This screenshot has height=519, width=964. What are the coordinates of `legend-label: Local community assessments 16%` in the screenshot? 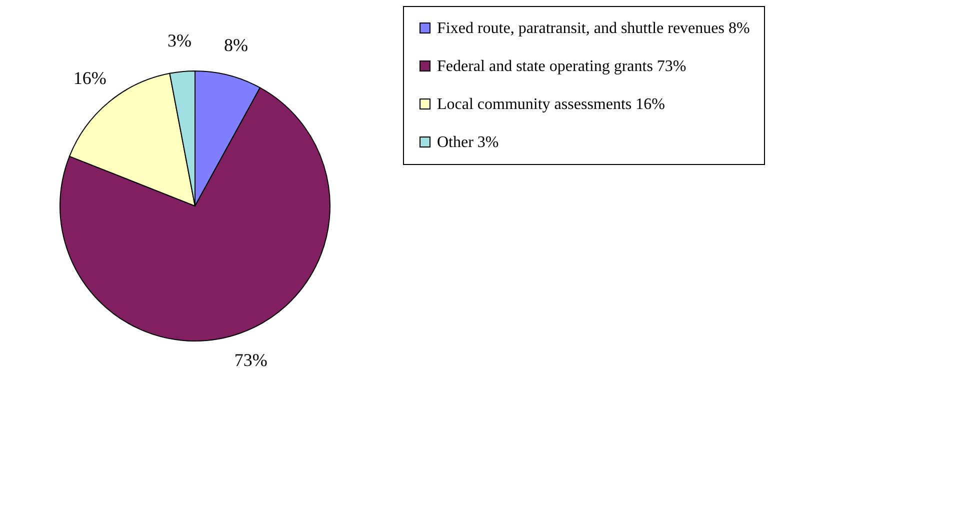 It's located at (551, 104).